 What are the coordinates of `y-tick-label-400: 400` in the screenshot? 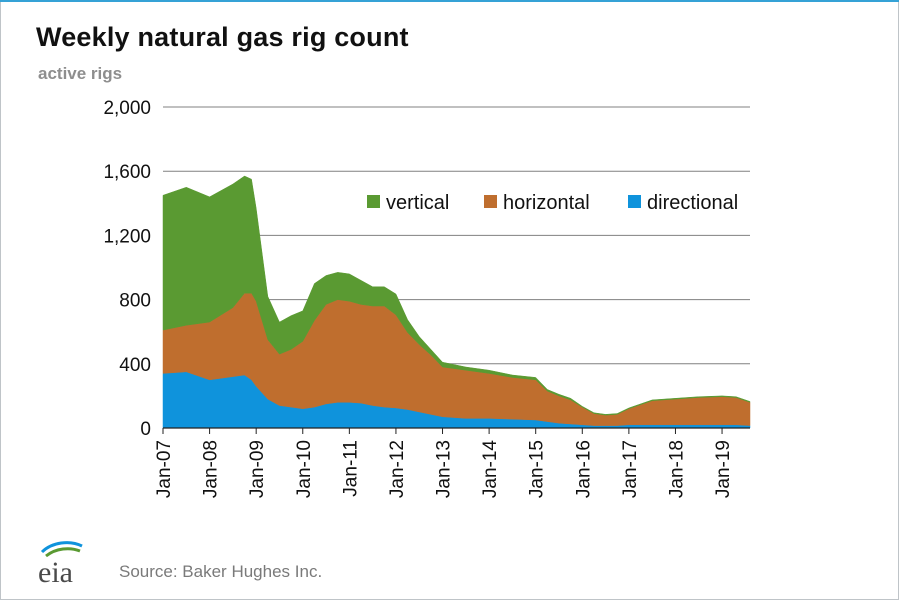 It's located at (135, 365).